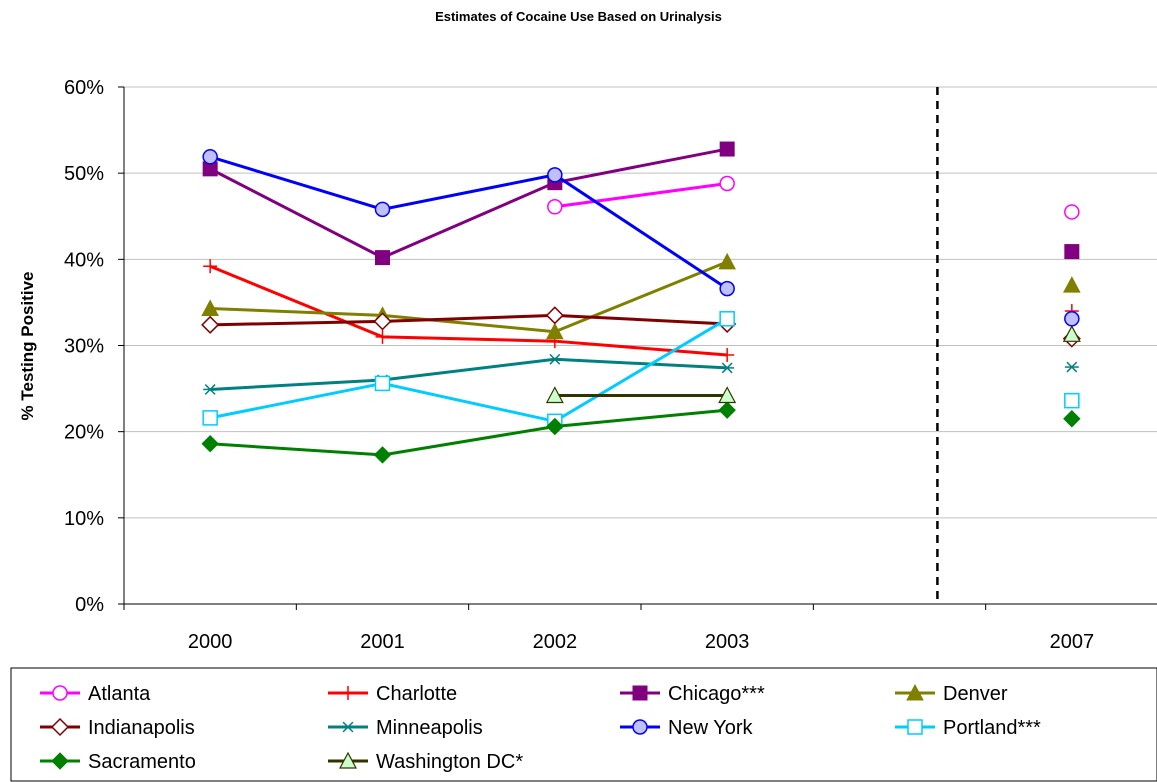  Describe the element at coordinates (84, 174) in the screenshot. I see `y-tick-label: 50%` at that location.